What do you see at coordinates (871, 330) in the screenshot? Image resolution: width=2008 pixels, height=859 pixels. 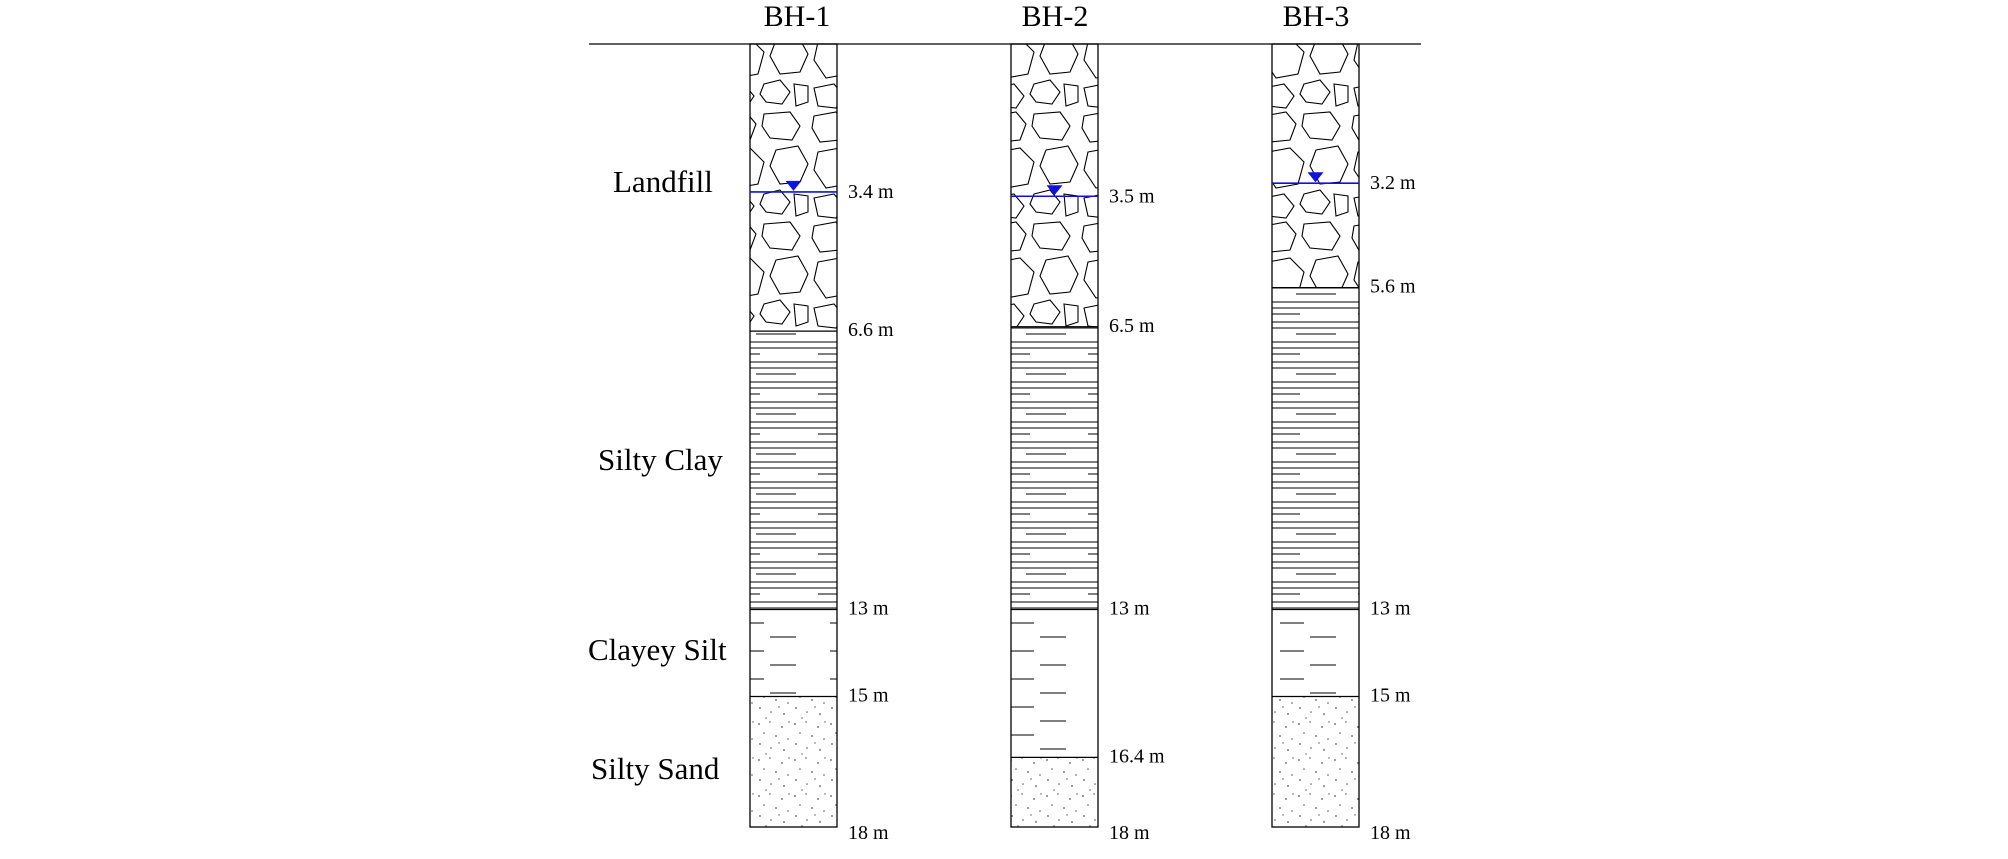 I see `depth-label: 6.6 m` at bounding box center [871, 330].